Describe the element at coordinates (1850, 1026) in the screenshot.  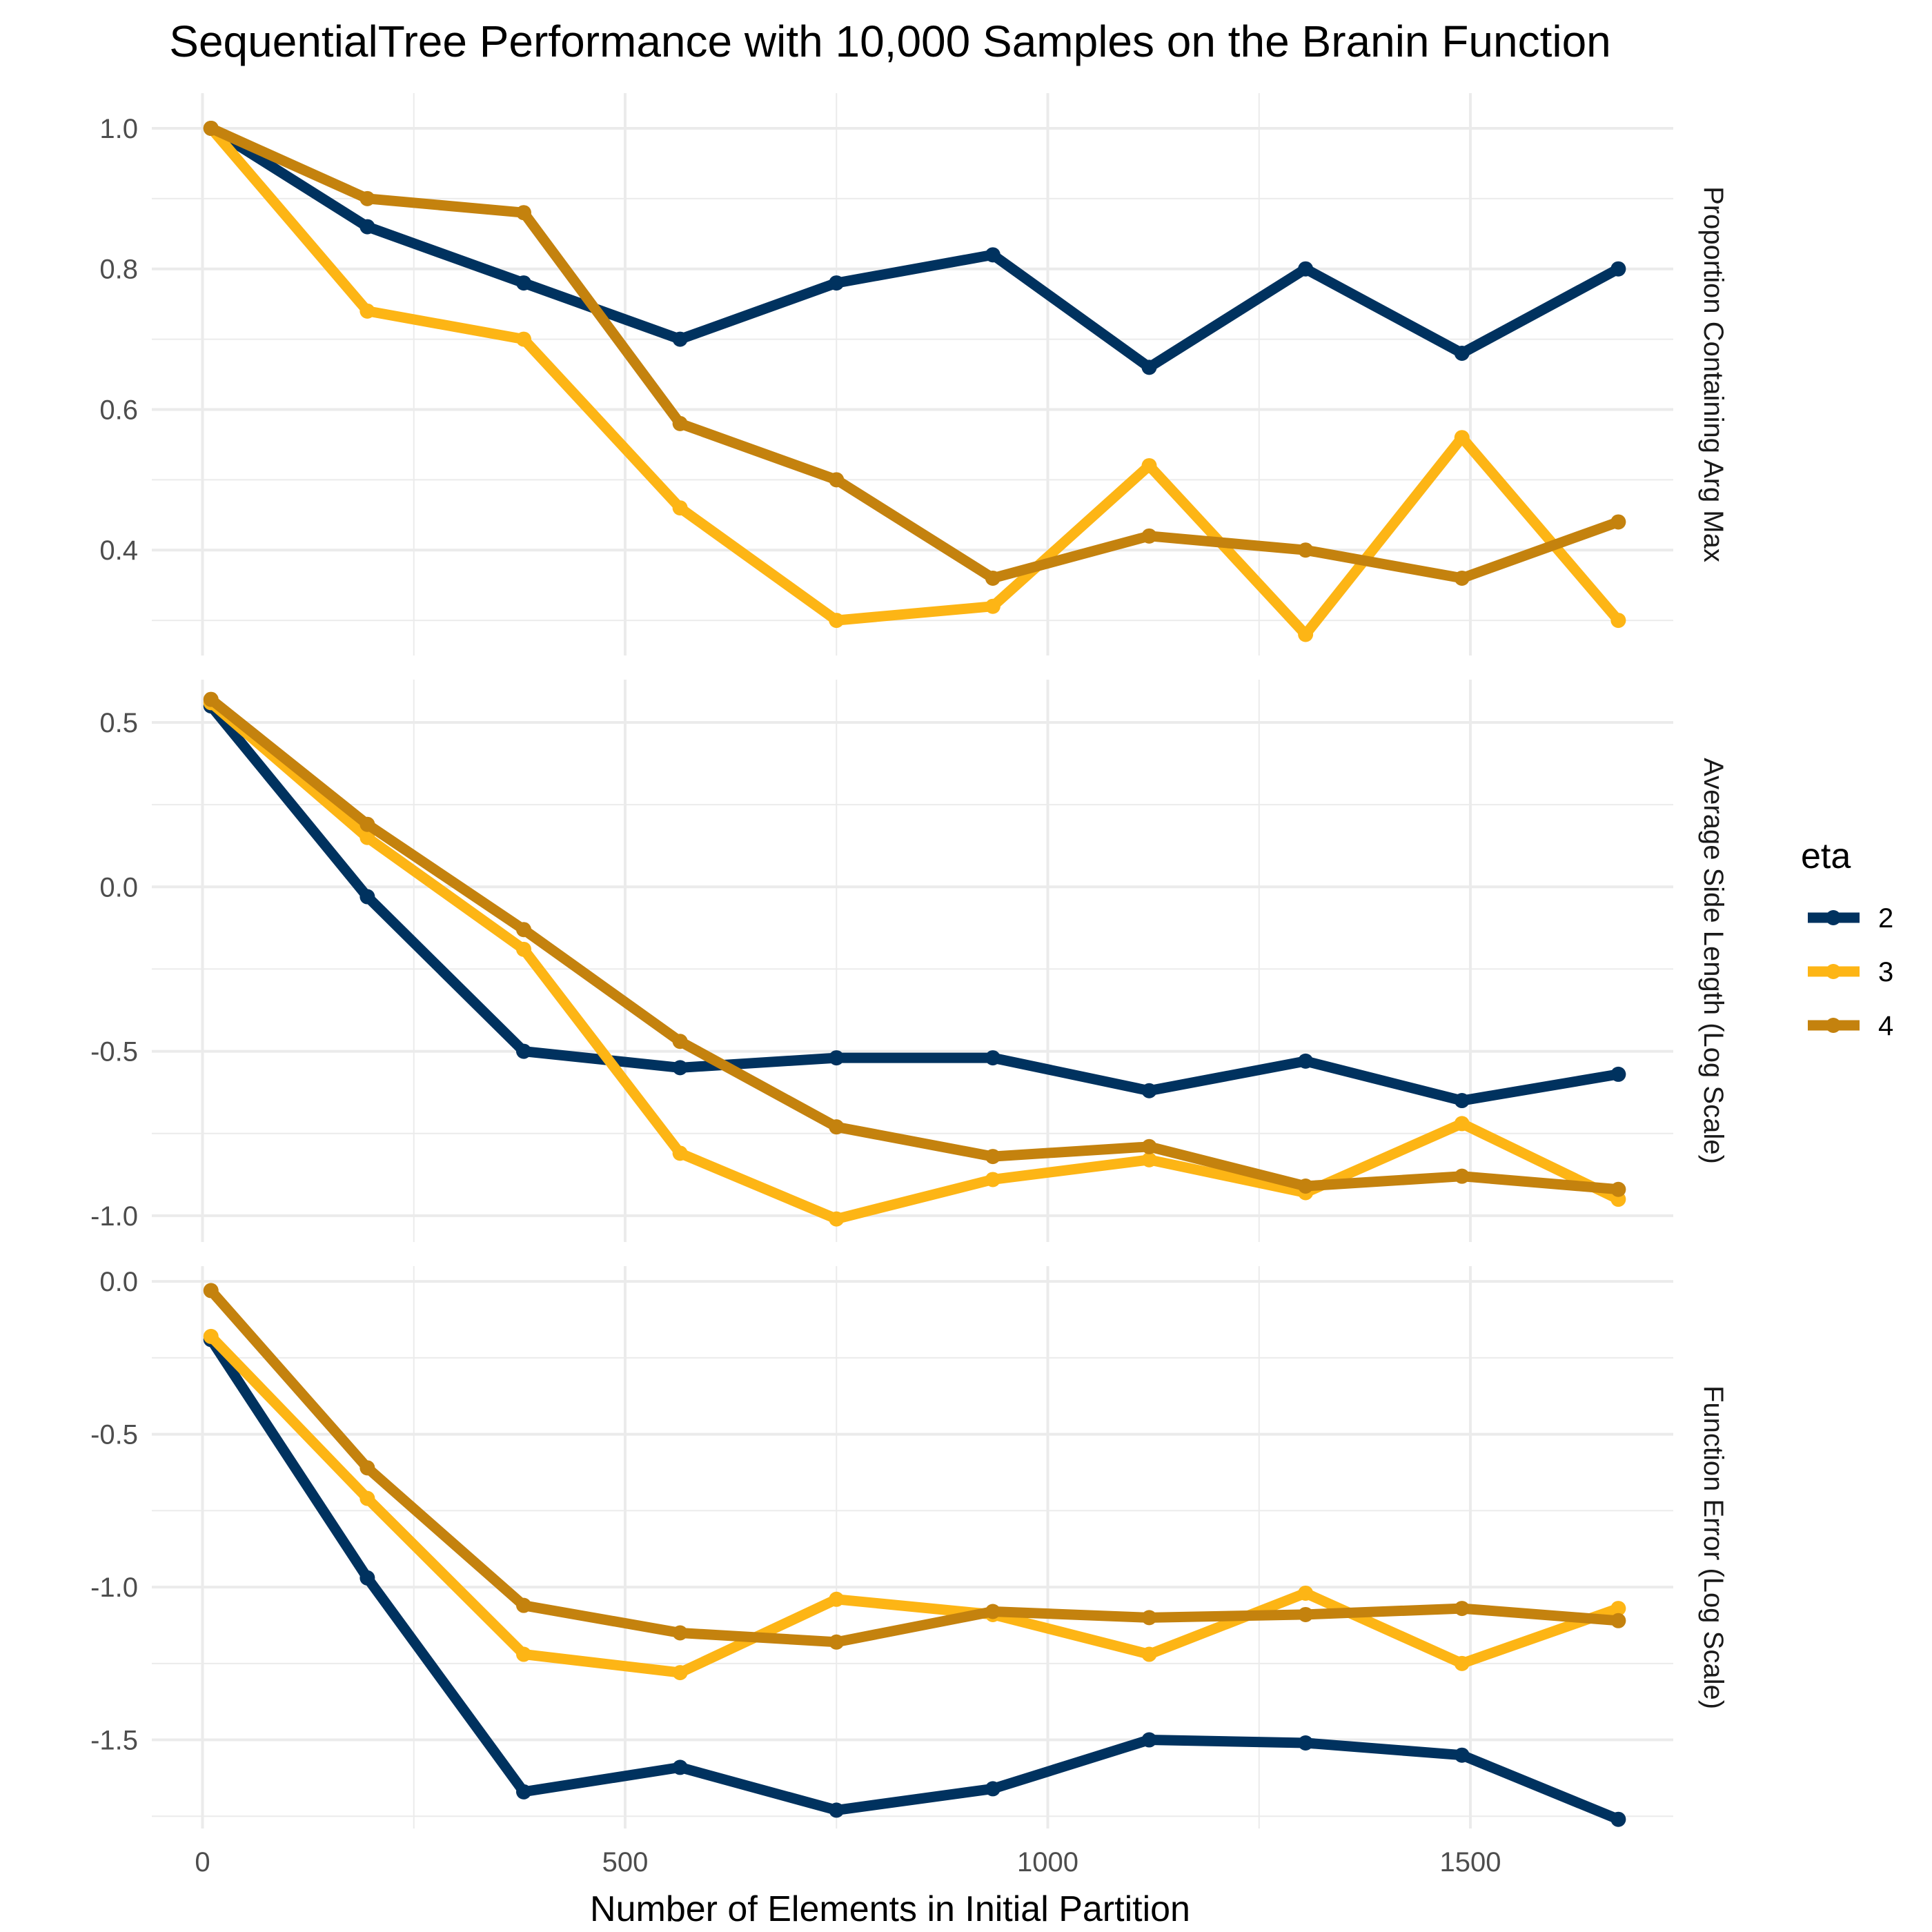
I see `legend-key-4: 4` at that location.